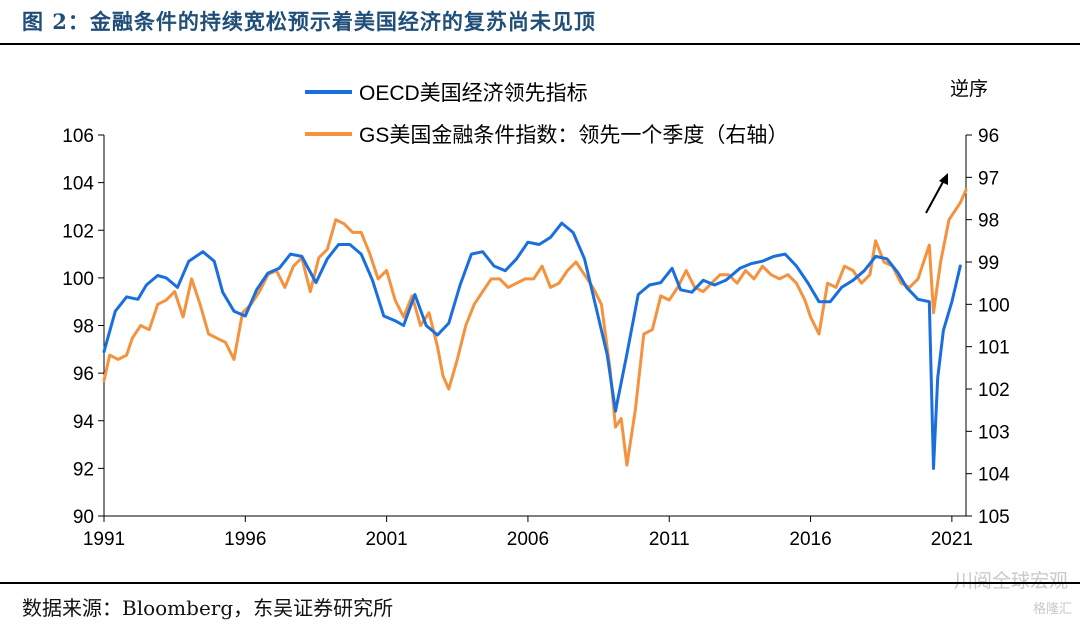 The height and width of the screenshot is (628, 1080). Describe the element at coordinates (994, 390) in the screenshot. I see `right-tick-label: 102` at that location.